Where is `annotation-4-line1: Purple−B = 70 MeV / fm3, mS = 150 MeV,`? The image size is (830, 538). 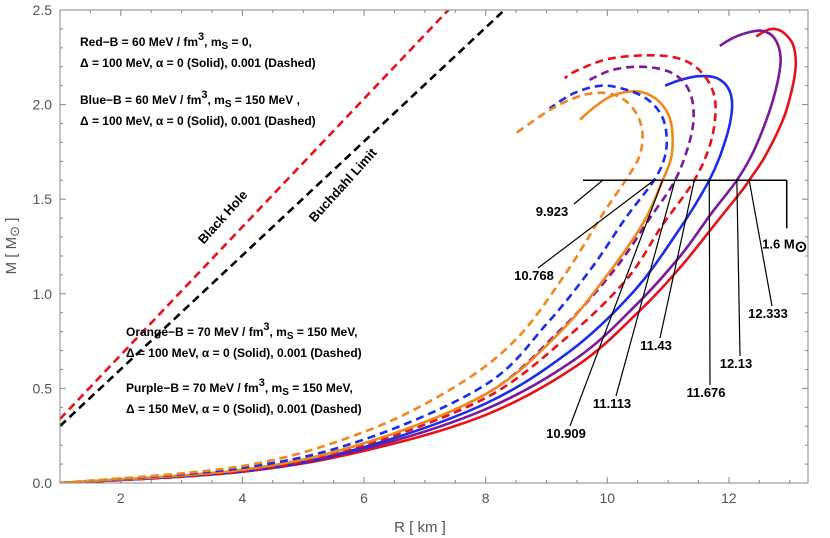 annotation-4-line1: Purple−B = 70 MeV / fm3, mS = 150 MeV, is located at coordinates (239, 387).